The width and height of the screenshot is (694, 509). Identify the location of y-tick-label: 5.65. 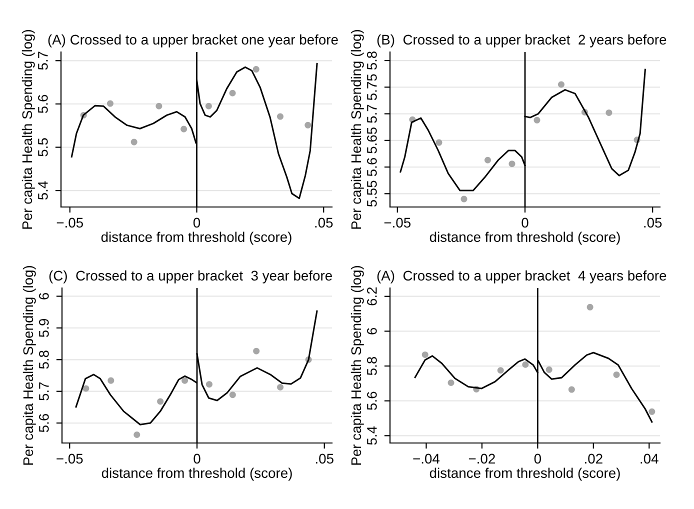
(372, 140).